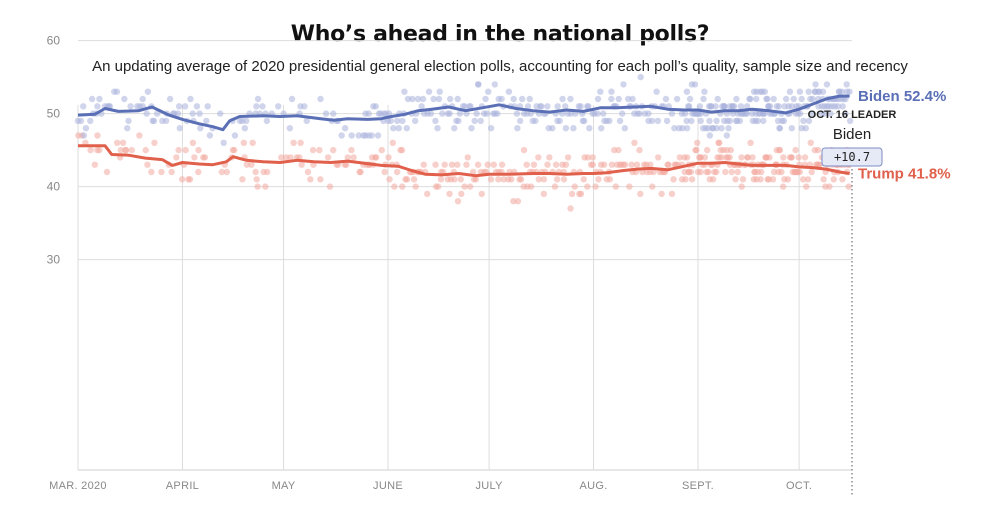 This screenshot has height=517, width=1000. What do you see at coordinates (388, 486) in the screenshot?
I see `x-tick-label: JUNE` at bounding box center [388, 486].